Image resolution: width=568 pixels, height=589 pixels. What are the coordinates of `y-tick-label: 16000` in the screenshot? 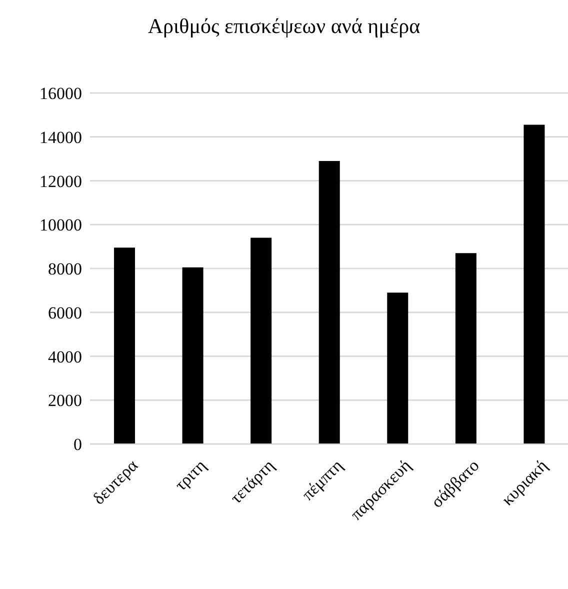 It's located at (61, 94).